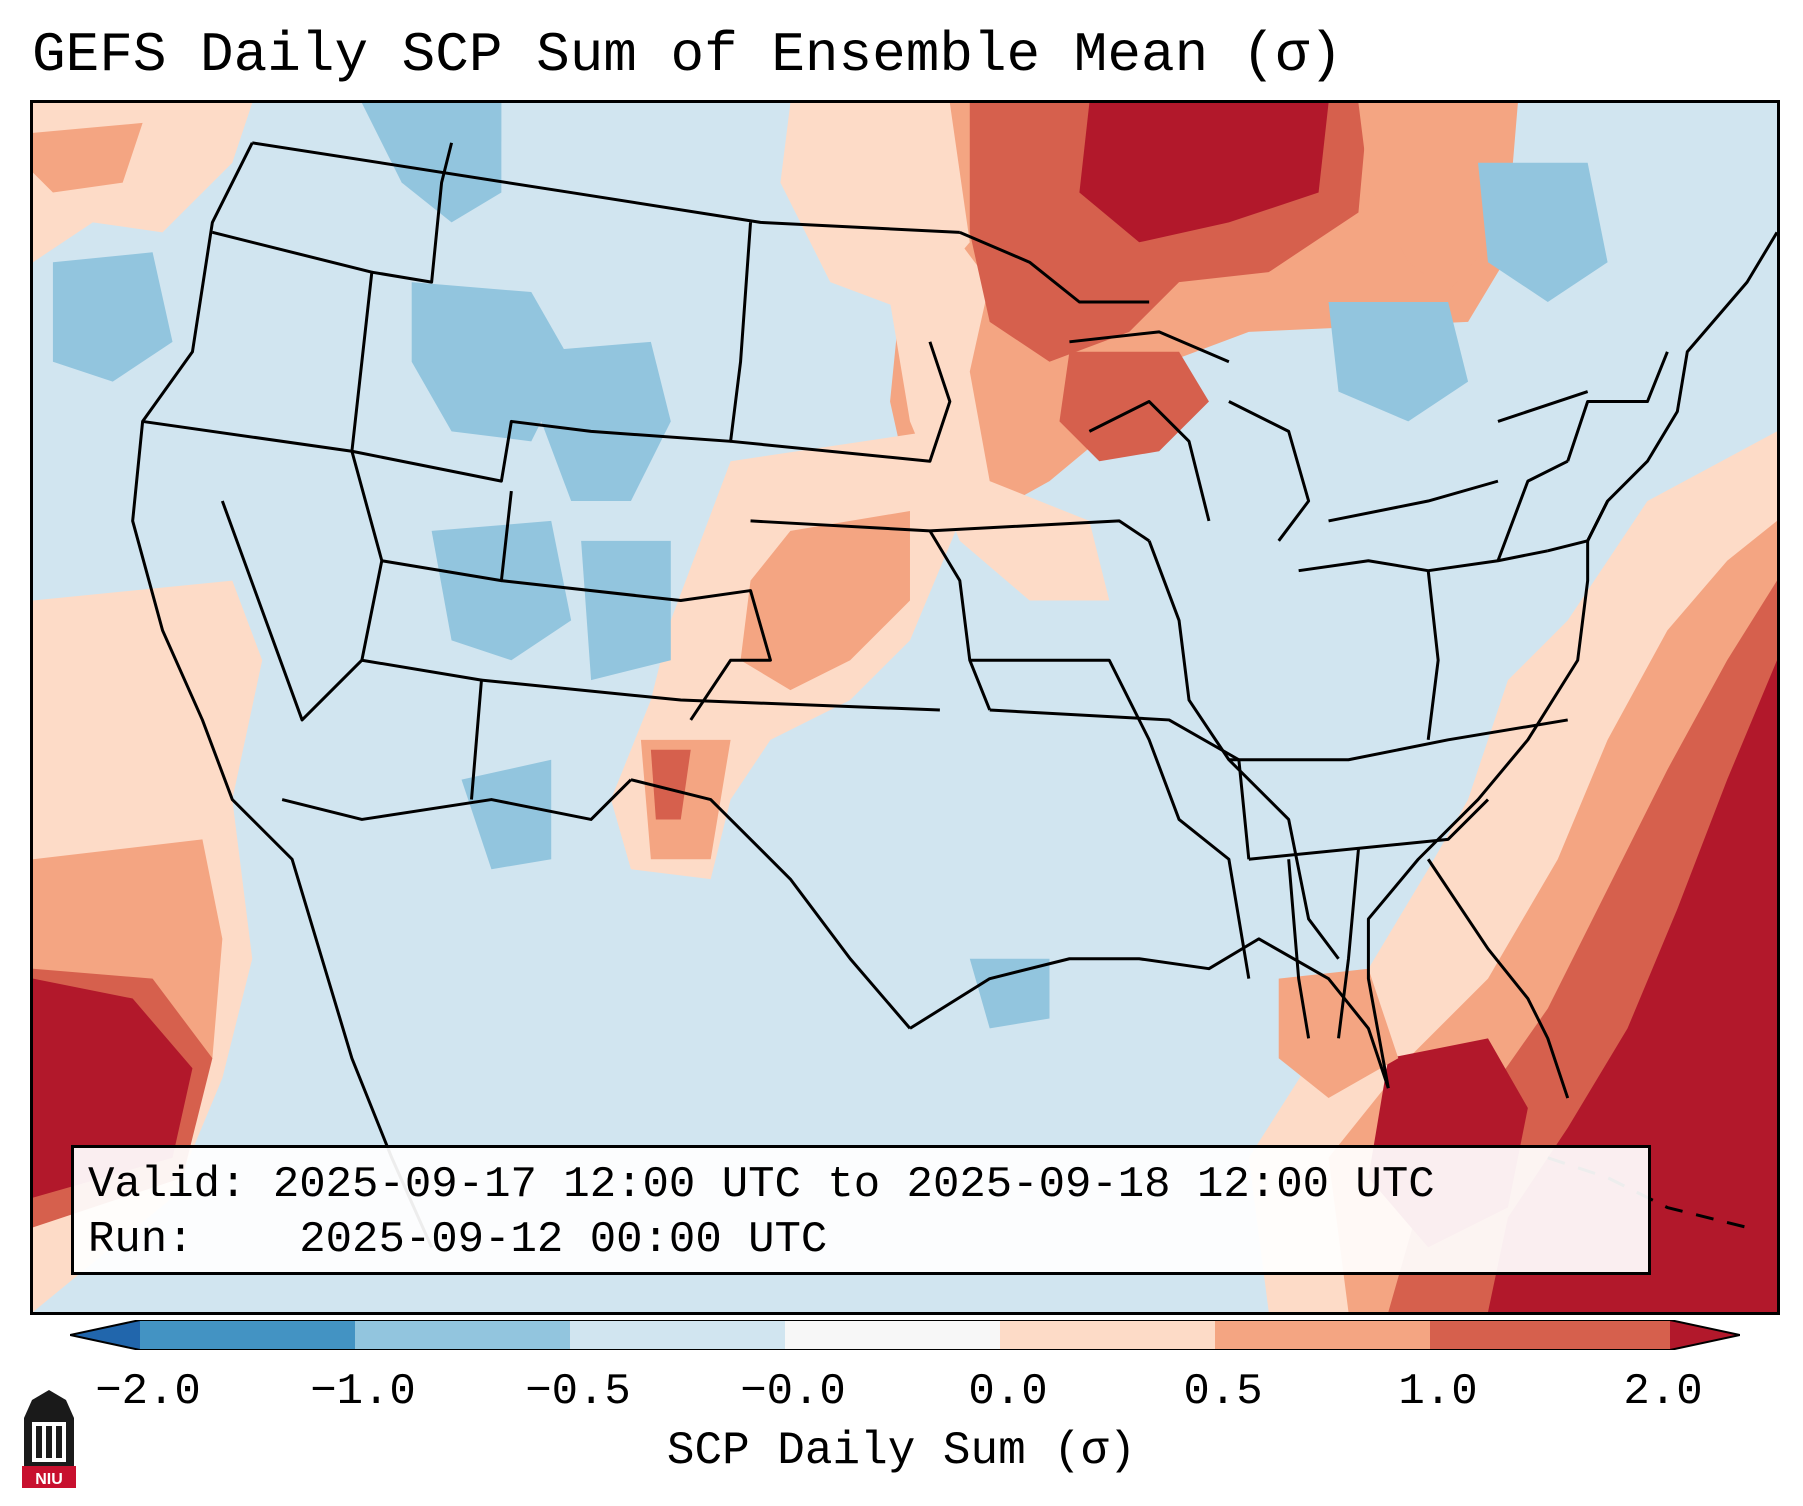  Describe the element at coordinates (456, 799) in the screenshot. I see `mexico-border-west` at that location.